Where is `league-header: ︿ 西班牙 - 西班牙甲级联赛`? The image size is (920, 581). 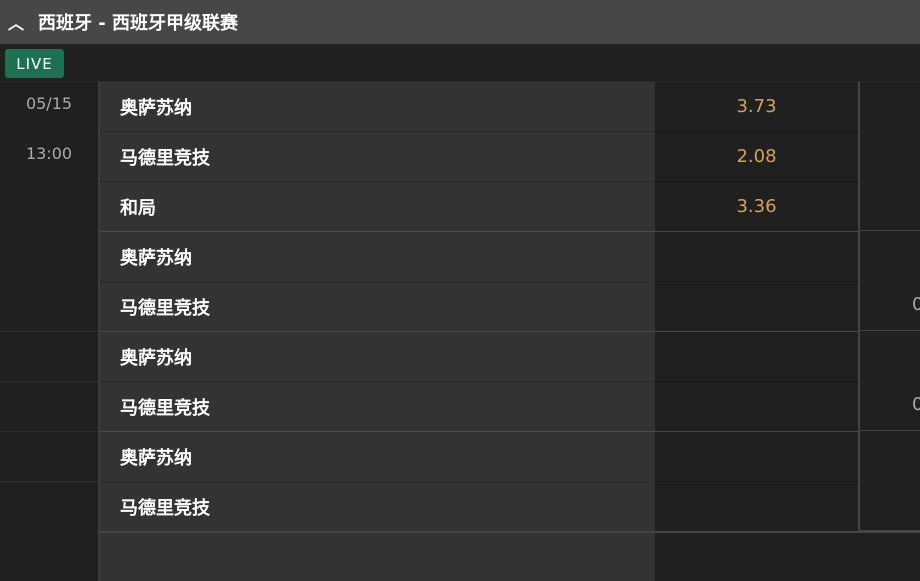 league-header: ︿ 西班牙 - 西班牙甲级联赛 is located at coordinates (460, 22).